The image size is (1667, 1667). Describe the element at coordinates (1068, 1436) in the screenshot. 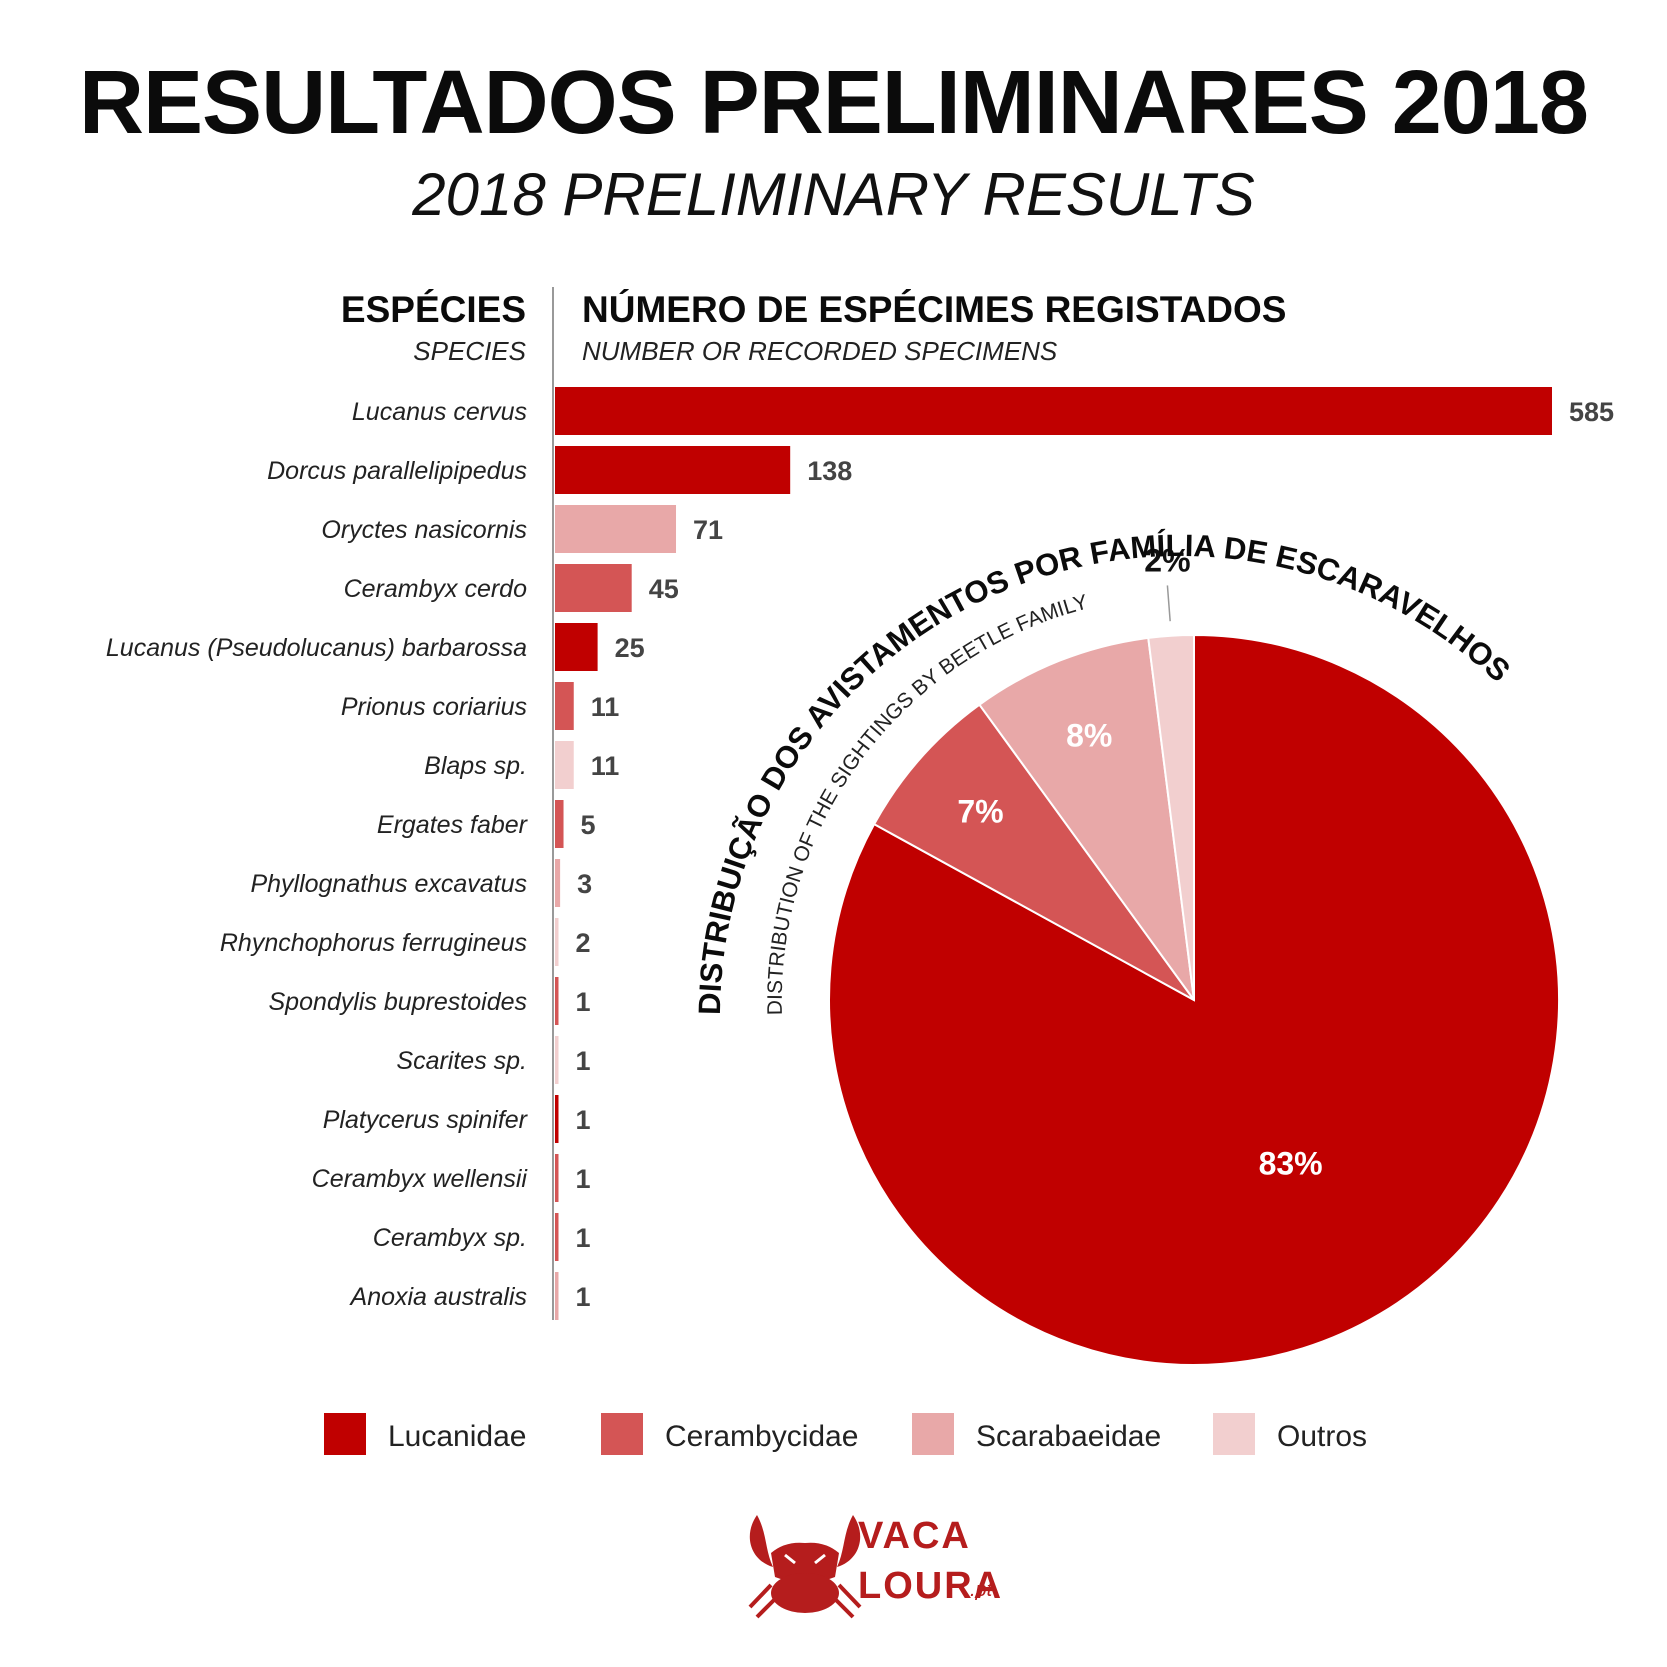

I see `legend-label: Scarabaeidae` at that location.